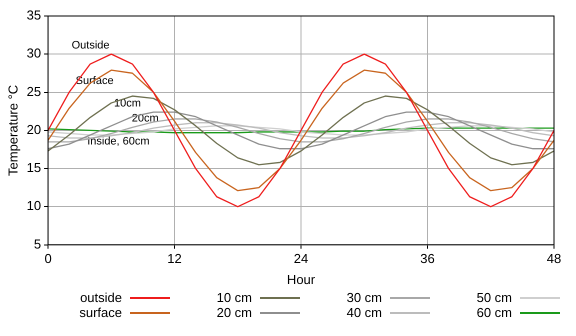 The width and height of the screenshot is (576, 336). What do you see at coordinates (174, 258) in the screenshot?
I see `x-tick-label: 12` at bounding box center [174, 258].